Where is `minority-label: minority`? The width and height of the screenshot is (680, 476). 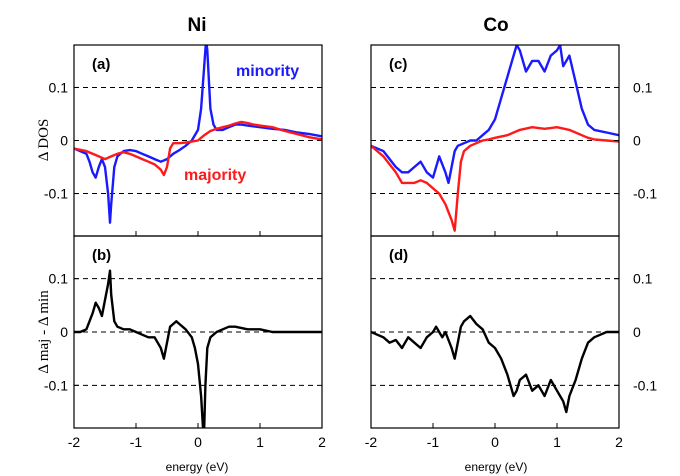 minority-label: minority is located at coordinates (267, 71).